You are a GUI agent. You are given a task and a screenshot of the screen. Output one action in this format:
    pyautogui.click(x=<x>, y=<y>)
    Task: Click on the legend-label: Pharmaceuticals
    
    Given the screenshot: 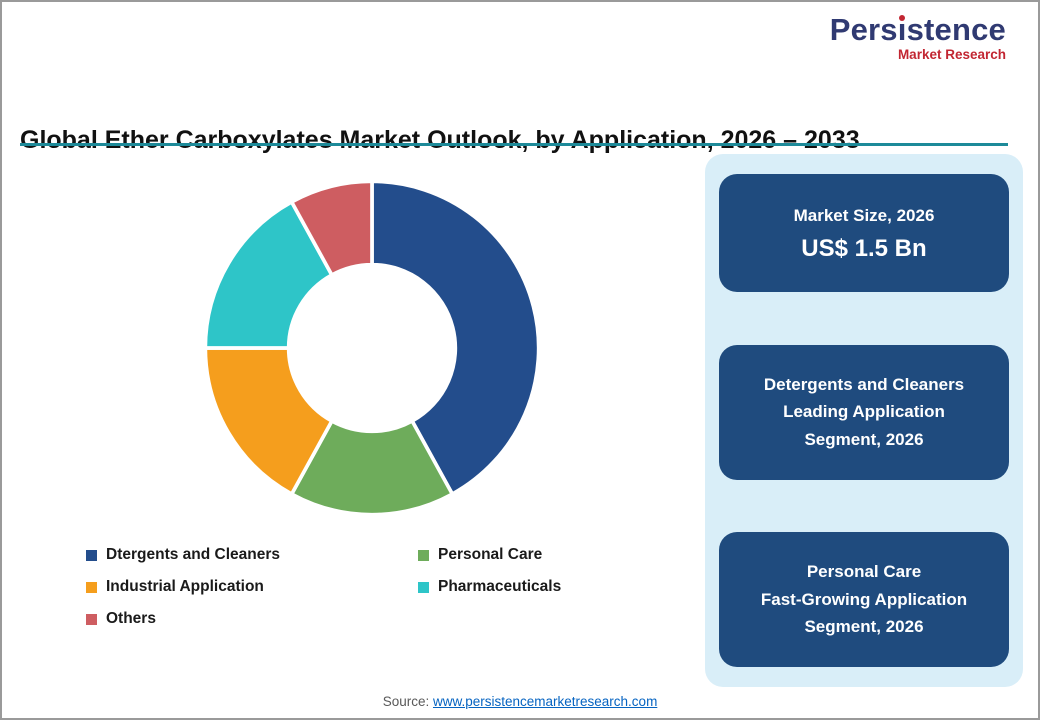 What is the action you would take?
    pyautogui.click(x=500, y=586)
    